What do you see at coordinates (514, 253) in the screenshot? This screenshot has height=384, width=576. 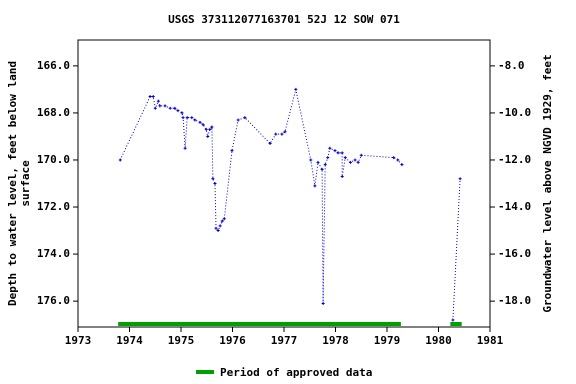 I see `y2-tick-label: -16.0` at bounding box center [514, 253].